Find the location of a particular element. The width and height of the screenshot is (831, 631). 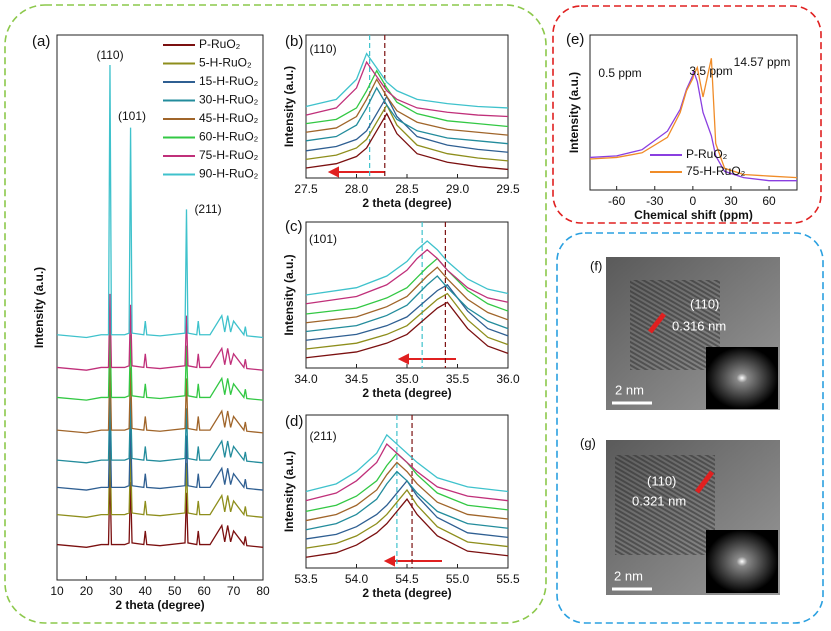

plot-frame is located at coordinates (693, 112).